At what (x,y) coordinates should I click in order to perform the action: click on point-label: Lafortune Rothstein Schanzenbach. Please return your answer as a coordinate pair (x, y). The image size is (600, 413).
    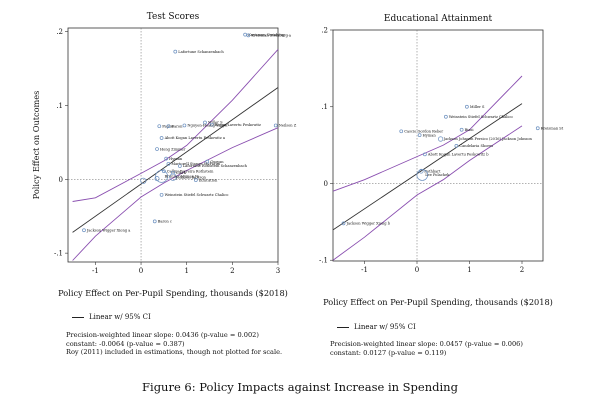
    Looking at the image, I should click on (215, 166).